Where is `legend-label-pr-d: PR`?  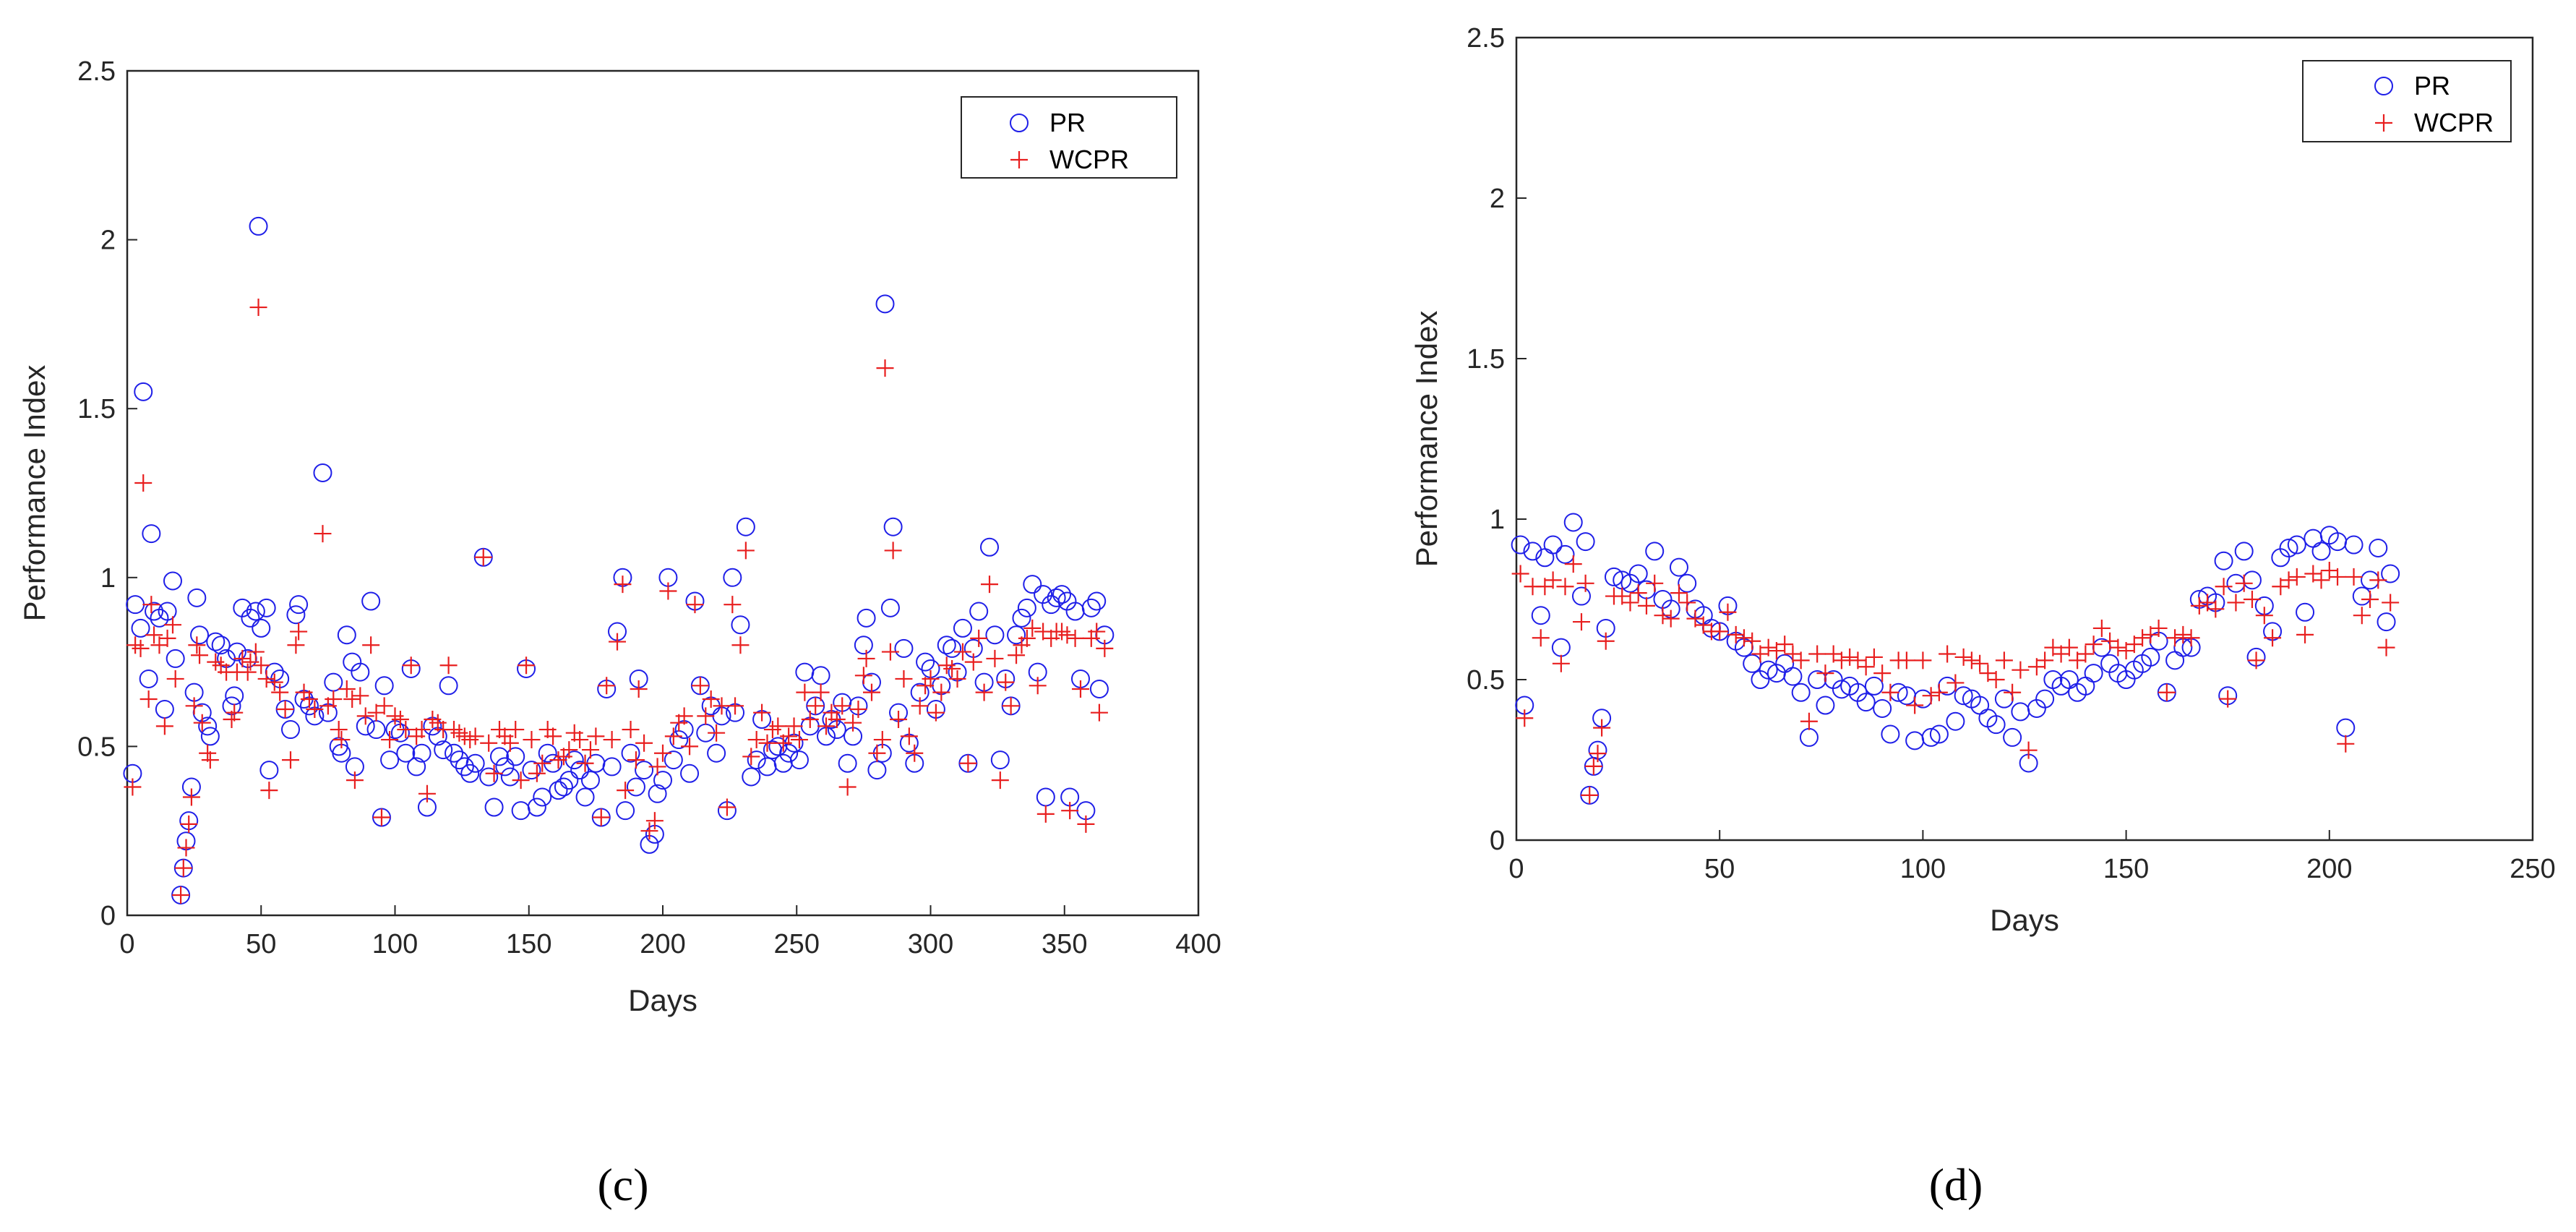 legend-label-pr-d: PR is located at coordinates (2432, 85).